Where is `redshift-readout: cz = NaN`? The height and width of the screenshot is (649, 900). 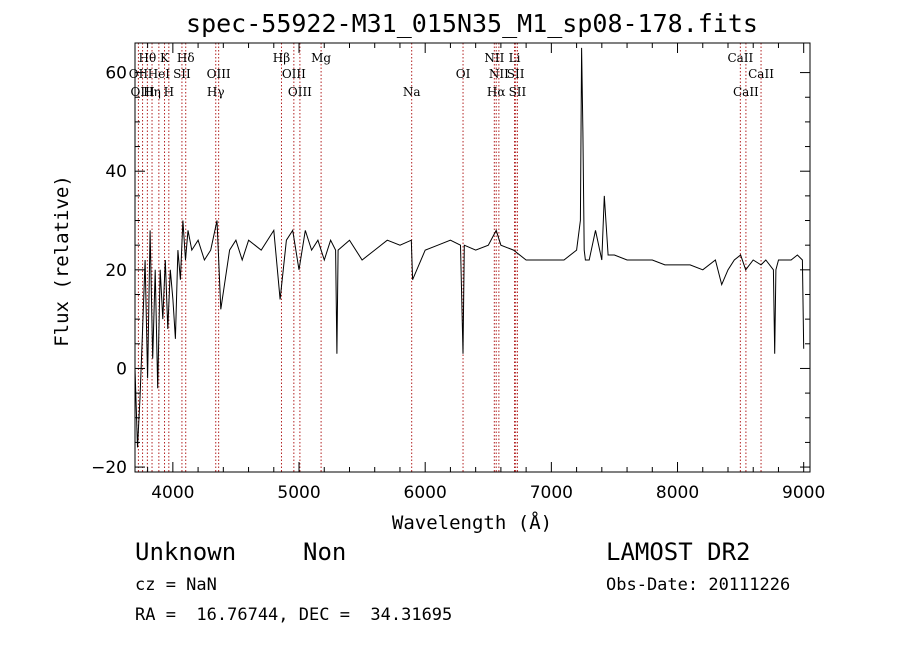 redshift-readout: cz = NaN is located at coordinates (176, 585).